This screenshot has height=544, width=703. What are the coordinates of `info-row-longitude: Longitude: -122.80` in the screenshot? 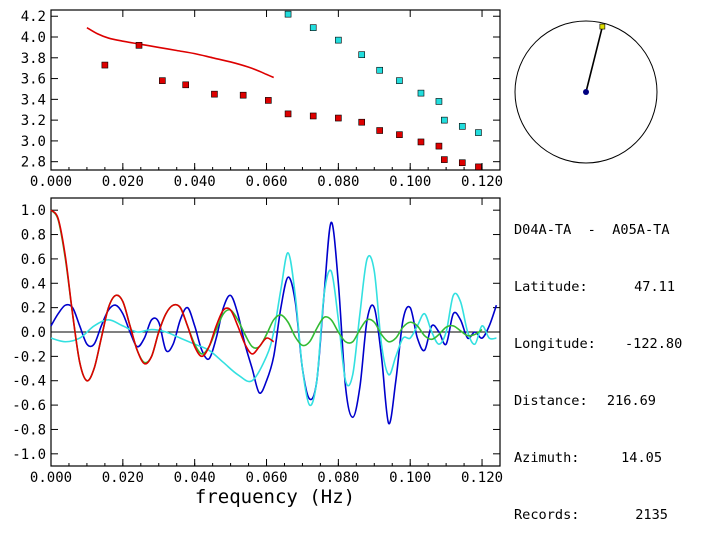 It's located at (598, 344).